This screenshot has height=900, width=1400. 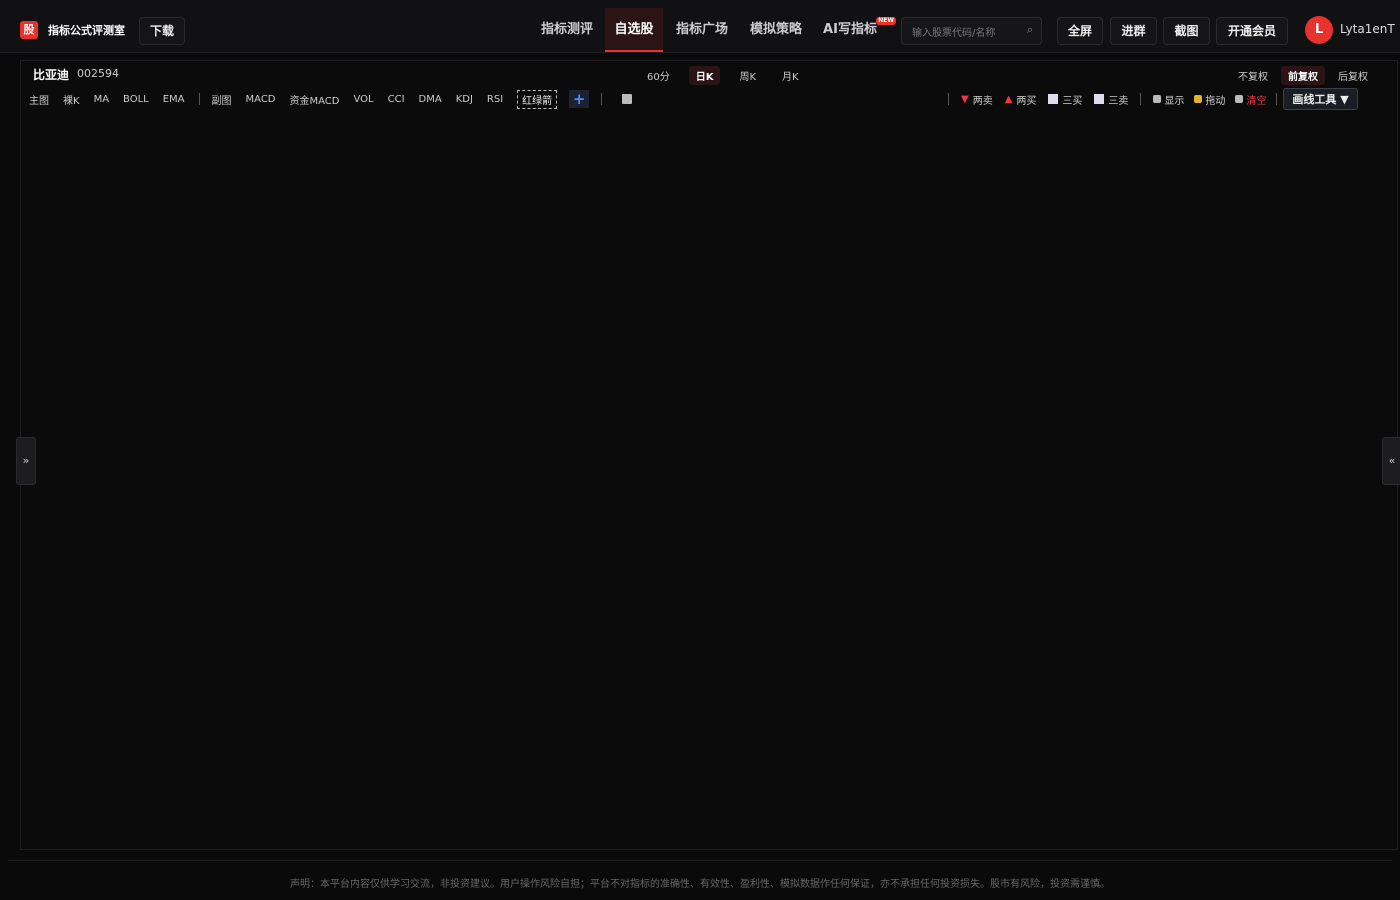 What do you see at coordinates (566, 29) in the screenshot?
I see `nav-item: 指标测评` at bounding box center [566, 29].